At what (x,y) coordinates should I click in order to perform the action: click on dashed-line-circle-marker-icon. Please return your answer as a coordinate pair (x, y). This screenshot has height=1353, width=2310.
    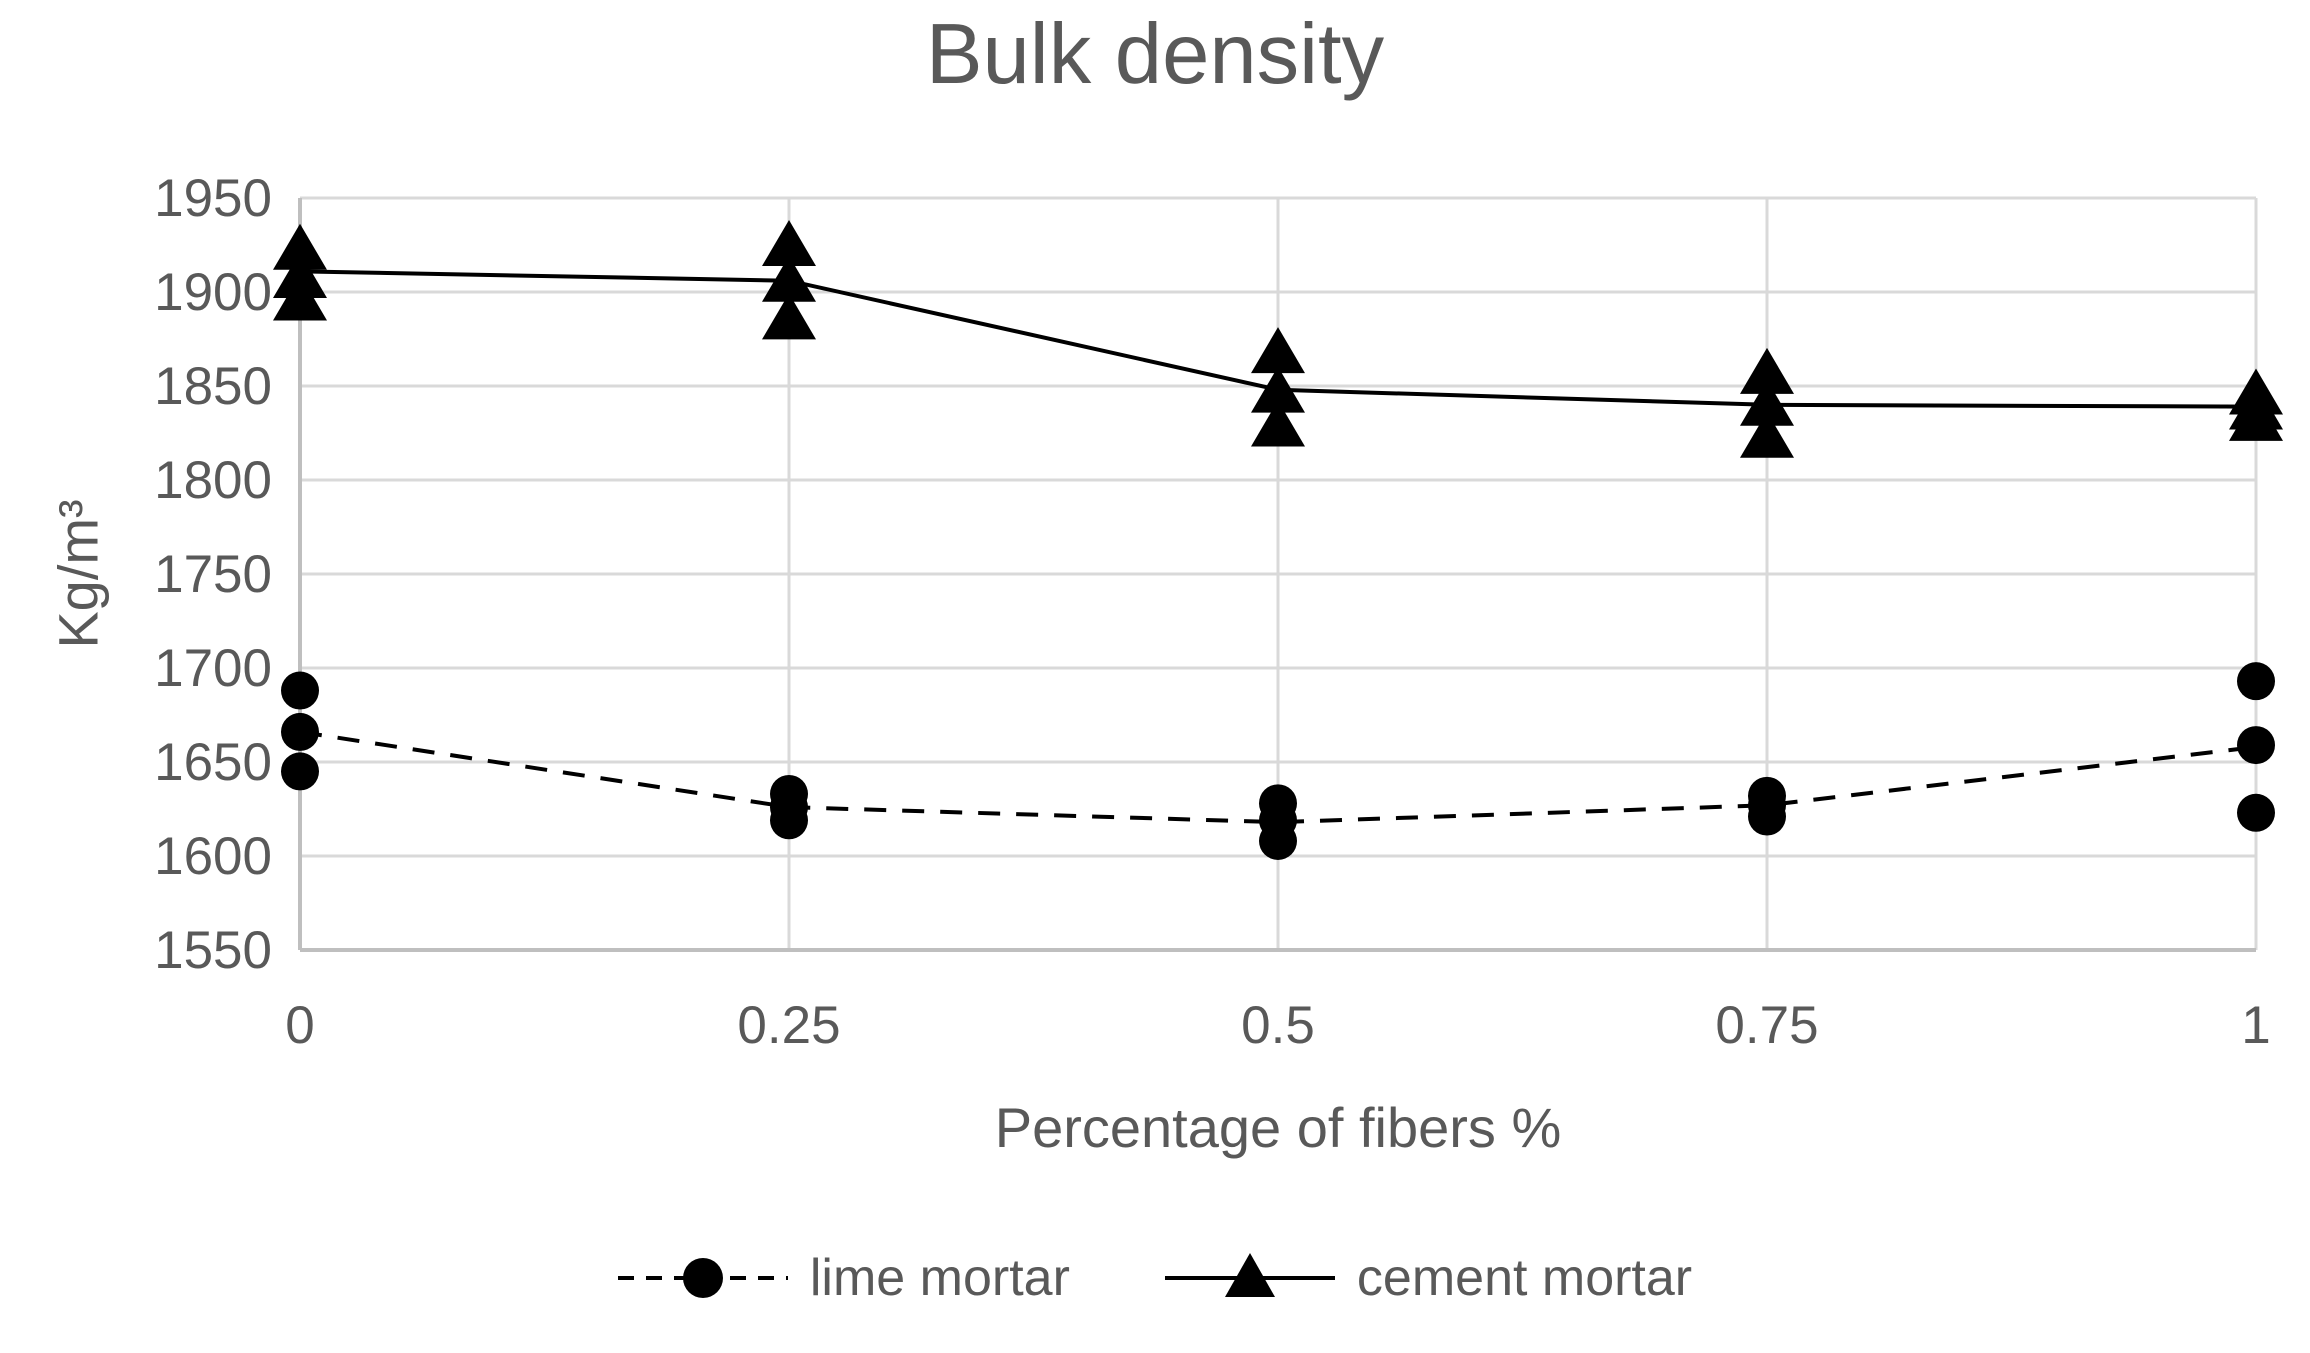
    Looking at the image, I should click on (702, 1278).